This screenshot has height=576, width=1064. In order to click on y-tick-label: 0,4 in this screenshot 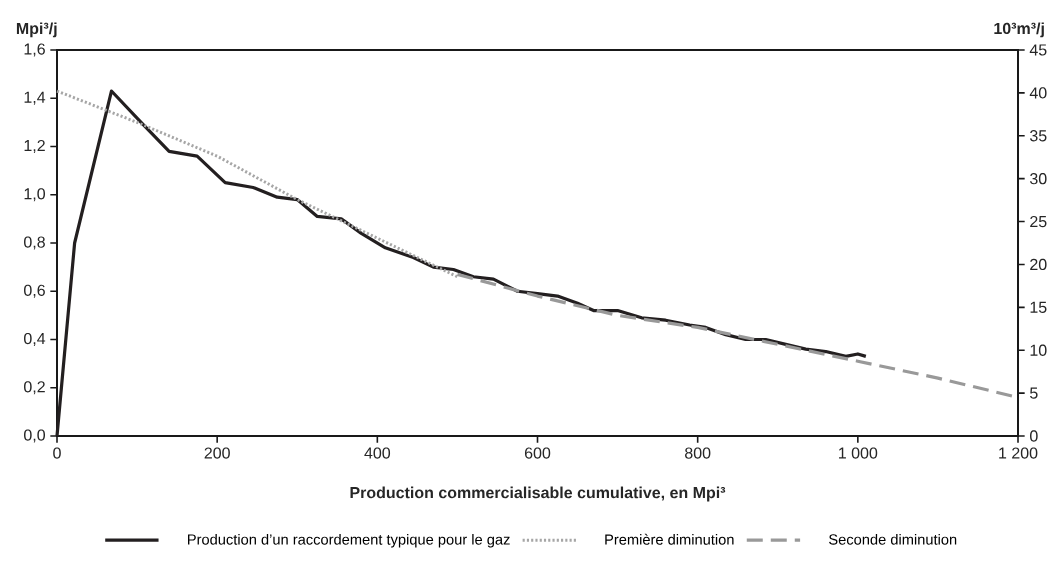, I will do `click(35, 339)`.